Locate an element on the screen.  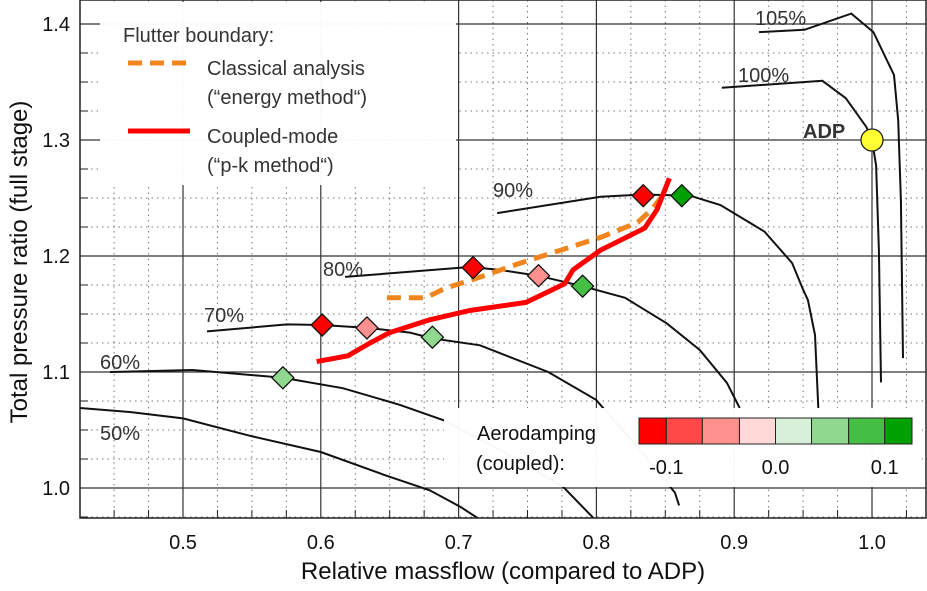
coupled-mode-flutter-boundary-line is located at coordinates (494, 271).